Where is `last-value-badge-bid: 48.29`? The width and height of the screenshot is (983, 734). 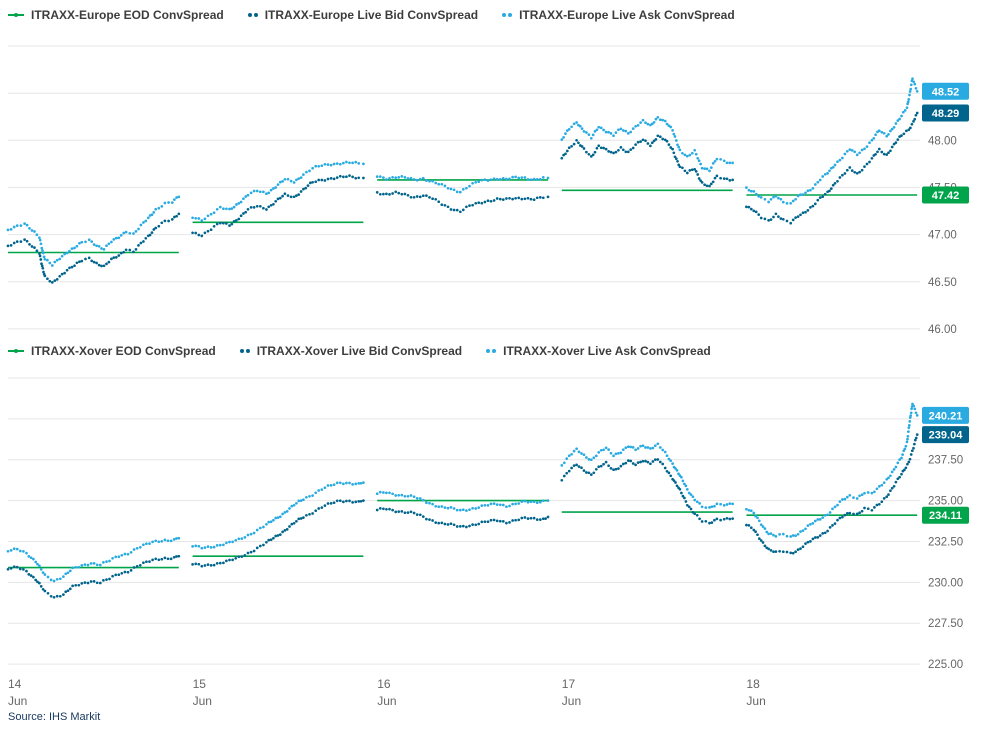 last-value-badge-bid: 48.29 is located at coordinates (945, 113).